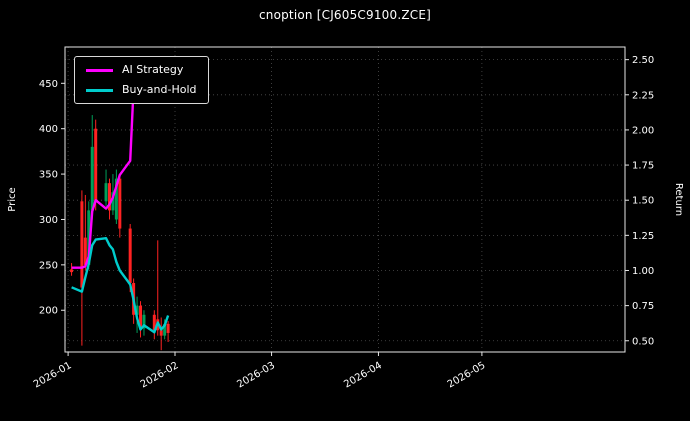  Describe the element at coordinates (48, 84) in the screenshot. I see `price-tick-label: 450` at that location.